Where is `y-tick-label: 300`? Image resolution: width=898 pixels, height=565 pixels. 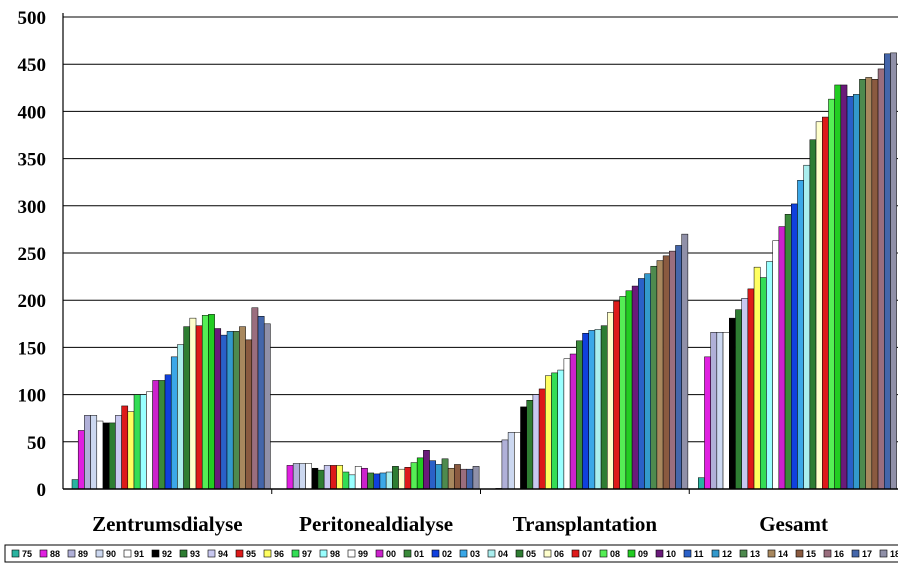
y-tick-label: 300 is located at coordinates (32, 207).